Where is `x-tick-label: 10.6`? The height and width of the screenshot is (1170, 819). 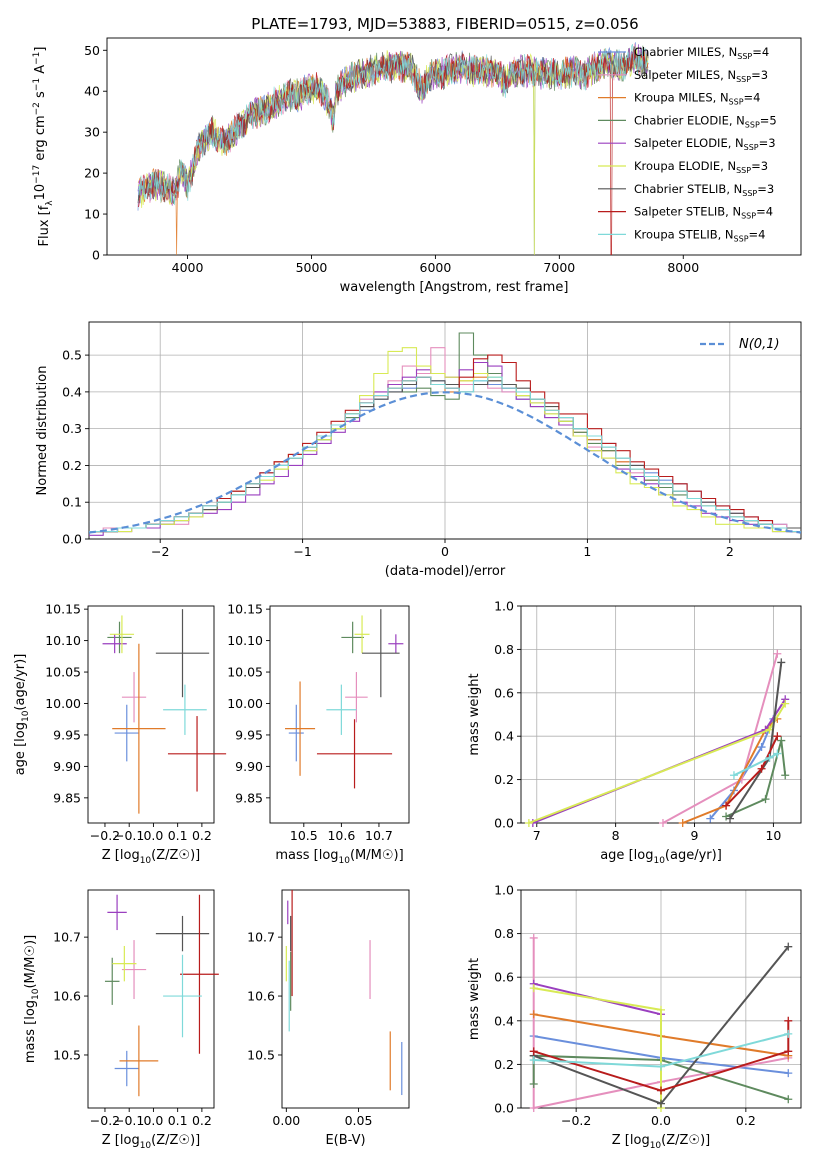 x-tick-label: 10.6 is located at coordinates (341, 835).